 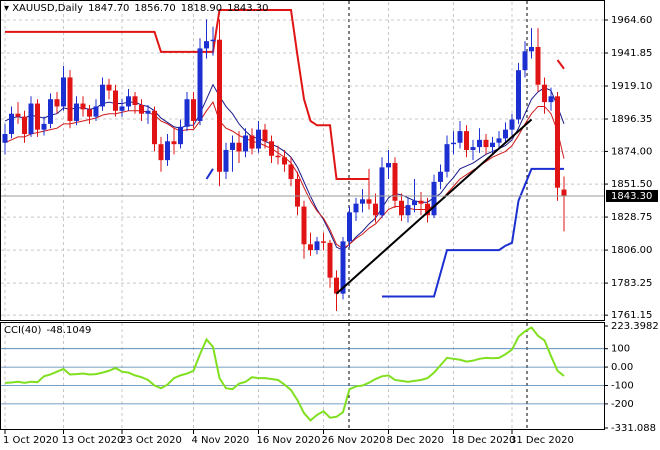 I want to click on x-tick-label: 26 Nov 2020, so click(x=354, y=440).